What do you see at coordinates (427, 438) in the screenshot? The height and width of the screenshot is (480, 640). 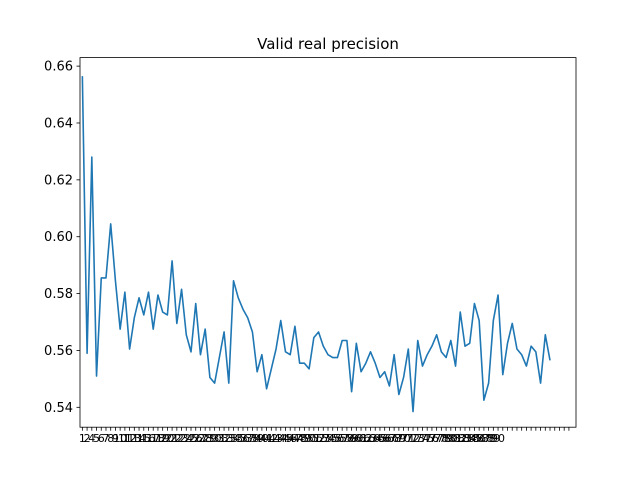 I see `x-tick-label: 75` at bounding box center [427, 438].